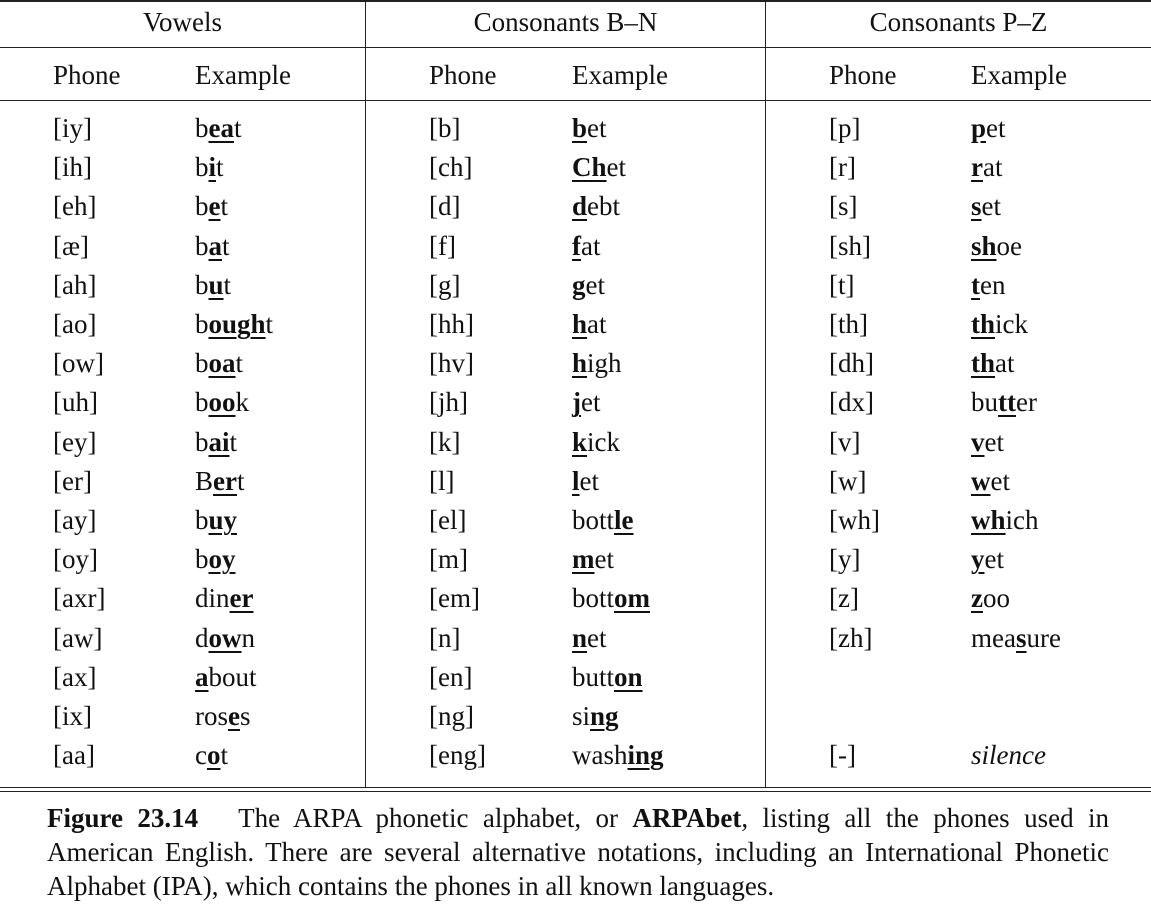 This screenshot has height=908, width=1151. What do you see at coordinates (212, 246) in the screenshot?
I see `example-cell: bat` at bounding box center [212, 246].